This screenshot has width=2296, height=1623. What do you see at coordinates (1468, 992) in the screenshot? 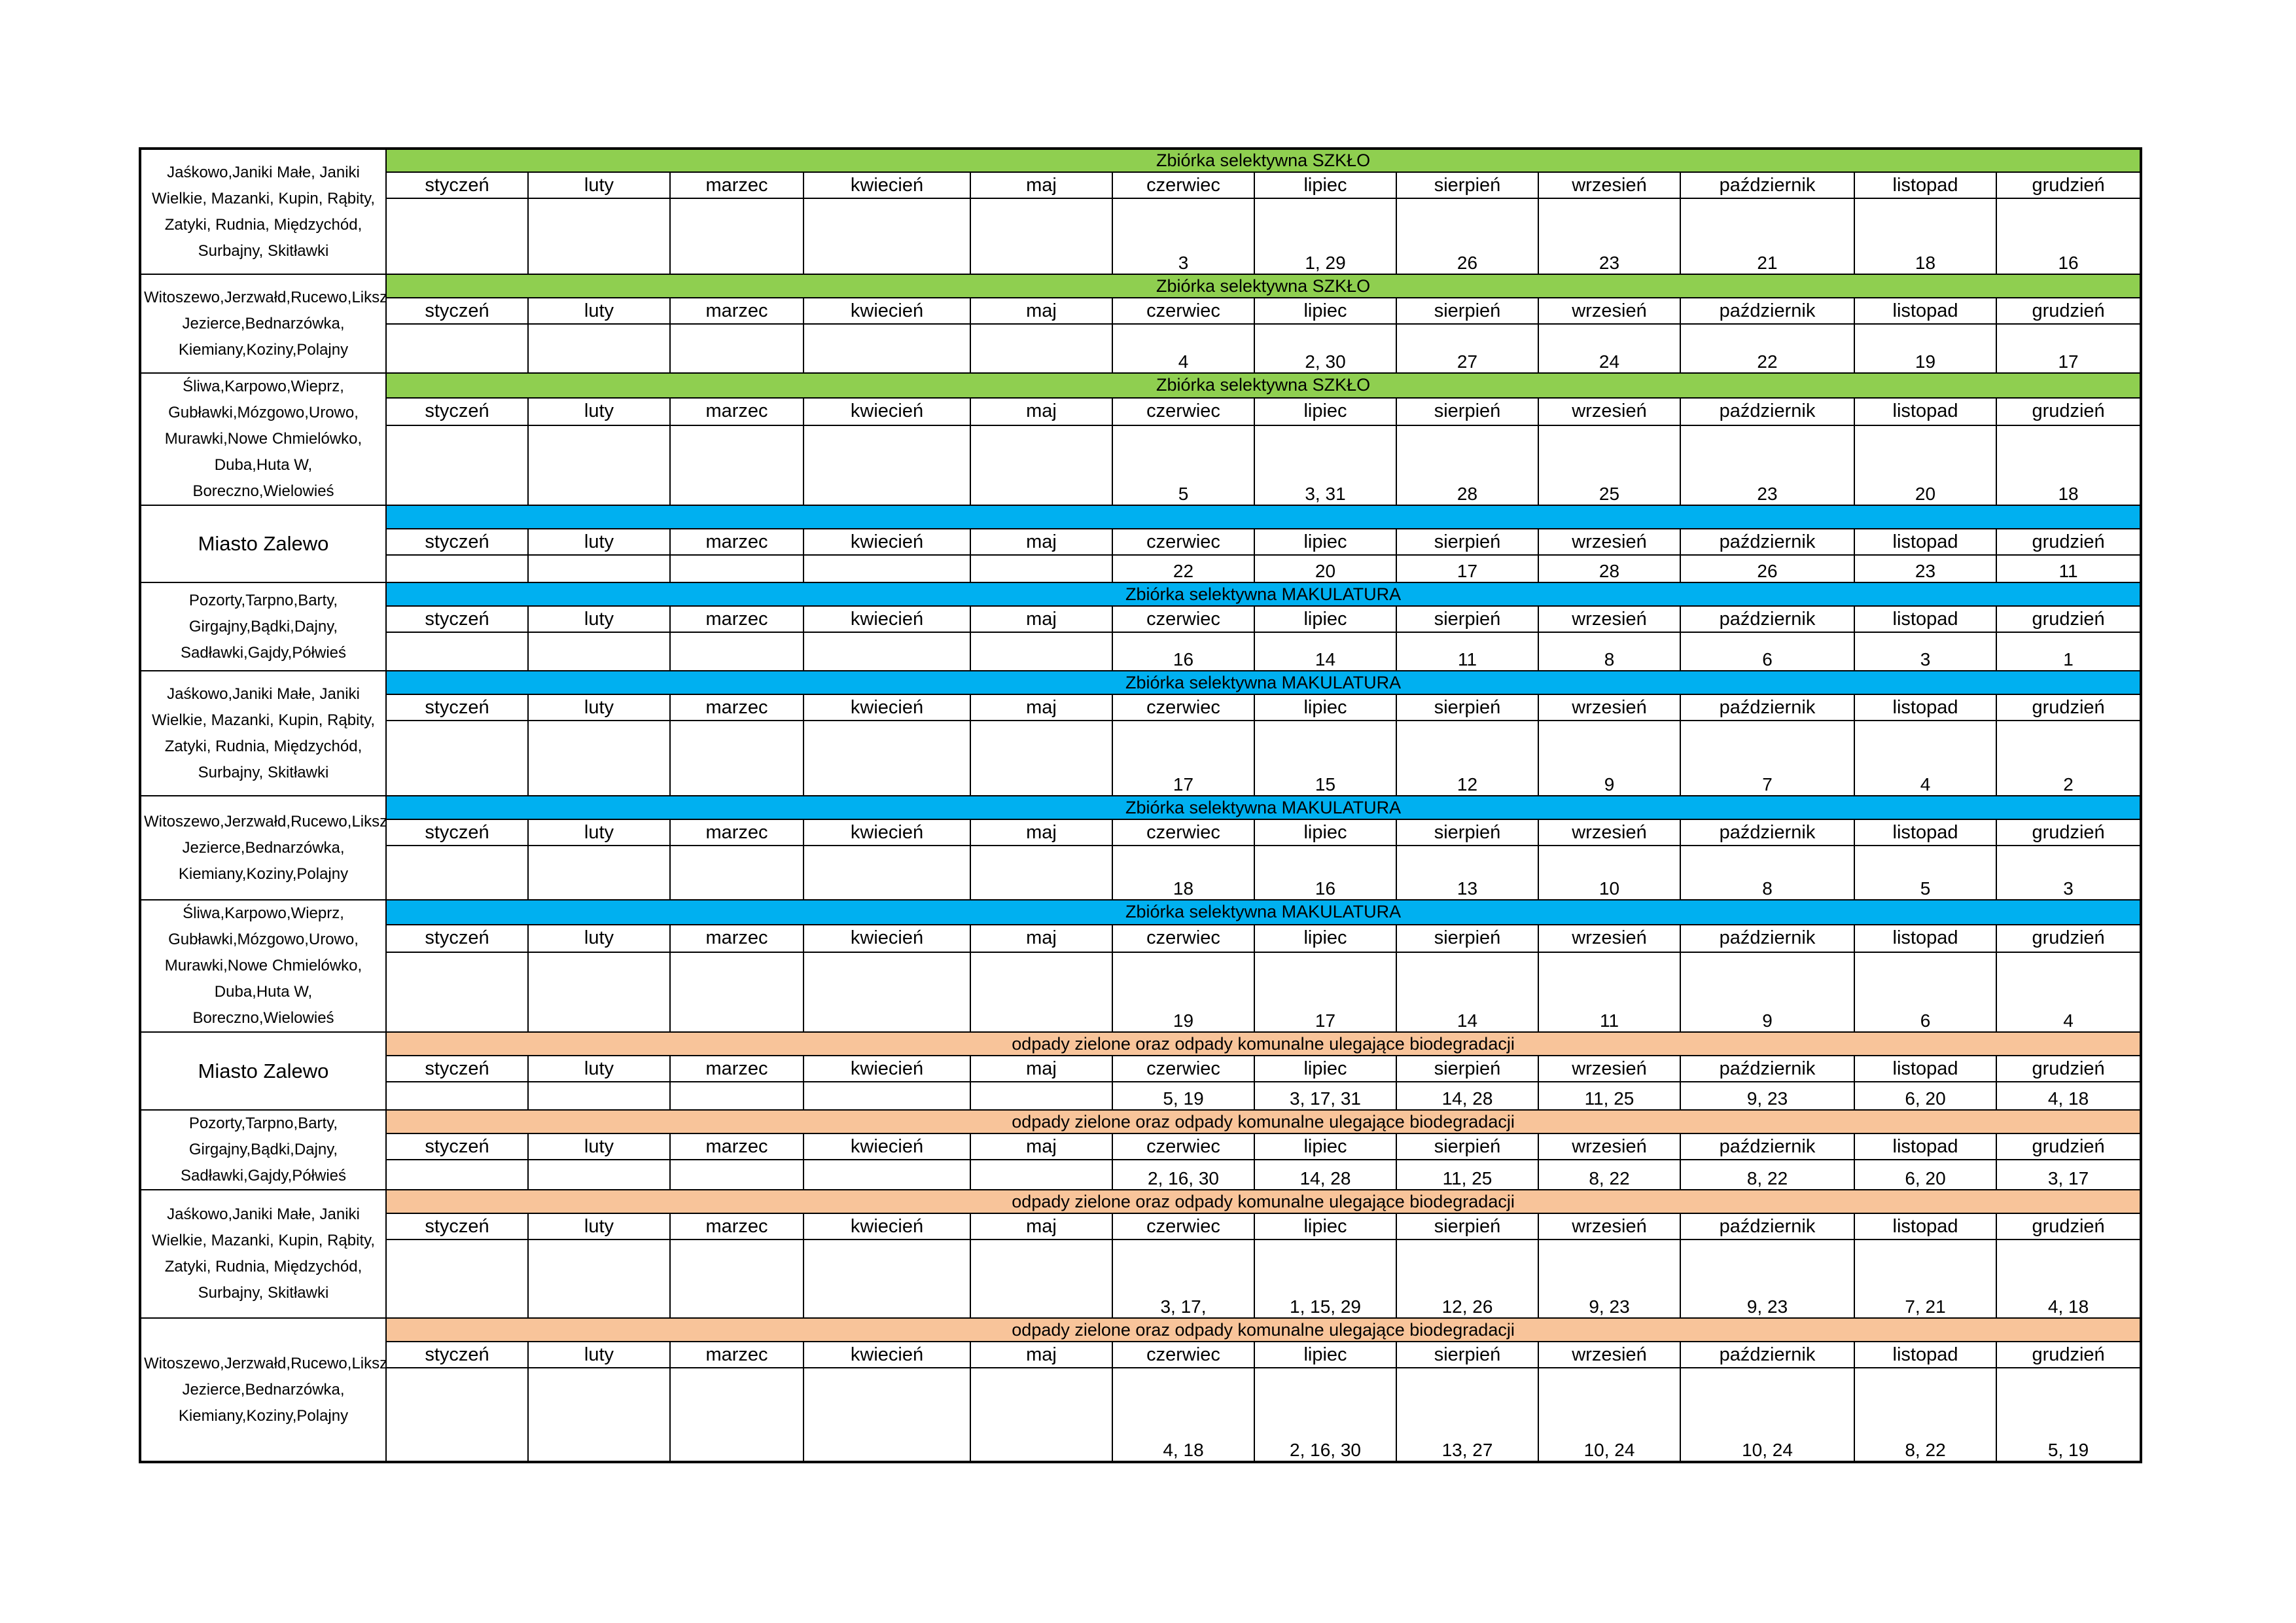
I see `date-cell: 14` at bounding box center [1468, 992].